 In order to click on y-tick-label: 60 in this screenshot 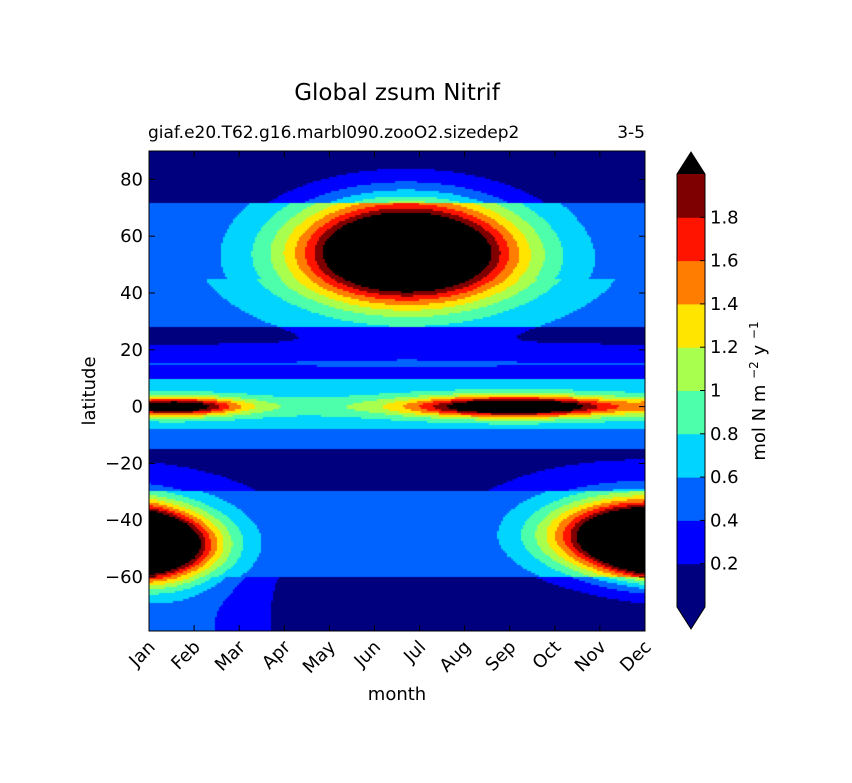, I will do `click(131, 236)`.